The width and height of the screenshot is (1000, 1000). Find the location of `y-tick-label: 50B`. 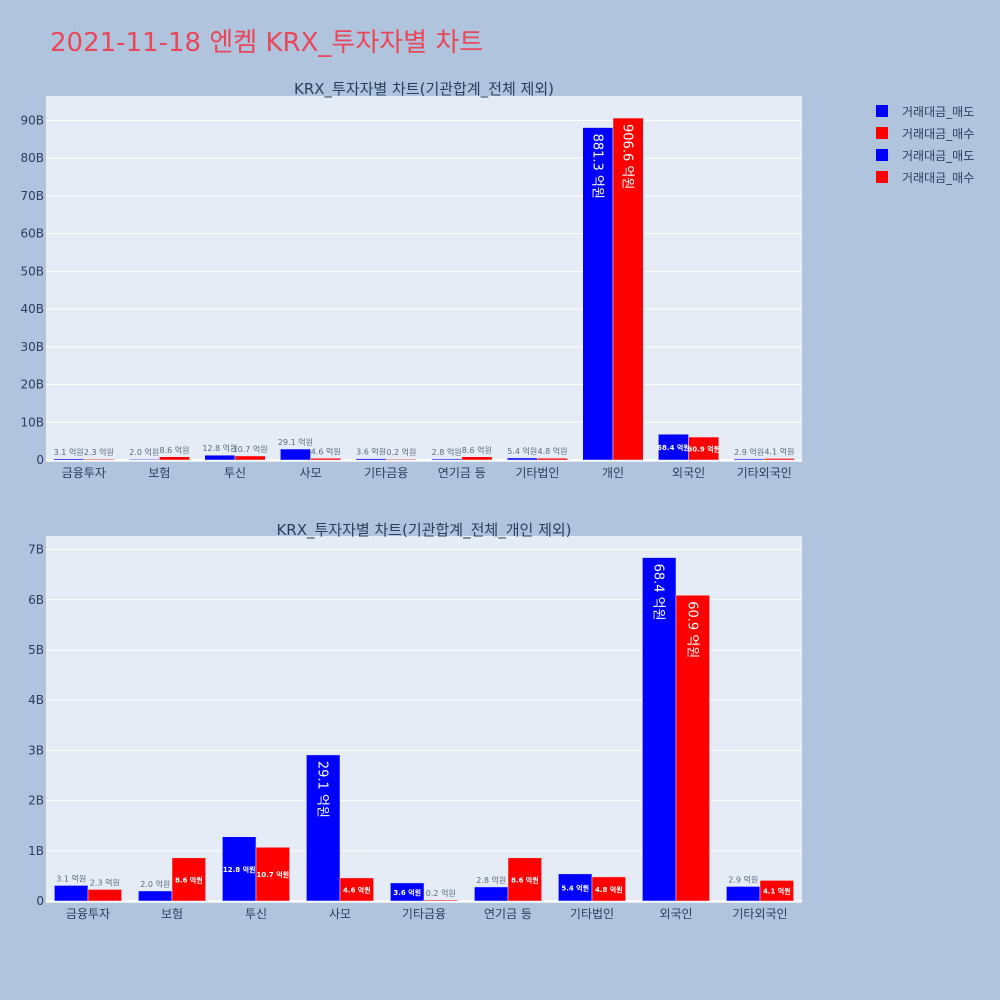

y-tick-label: 50B is located at coordinates (32, 271).